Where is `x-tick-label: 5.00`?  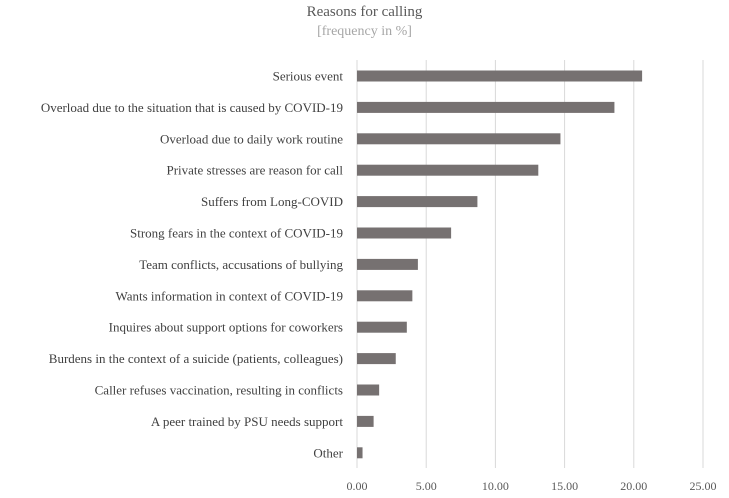
x-tick-label: 5.00 is located at coordinates (426, 486).